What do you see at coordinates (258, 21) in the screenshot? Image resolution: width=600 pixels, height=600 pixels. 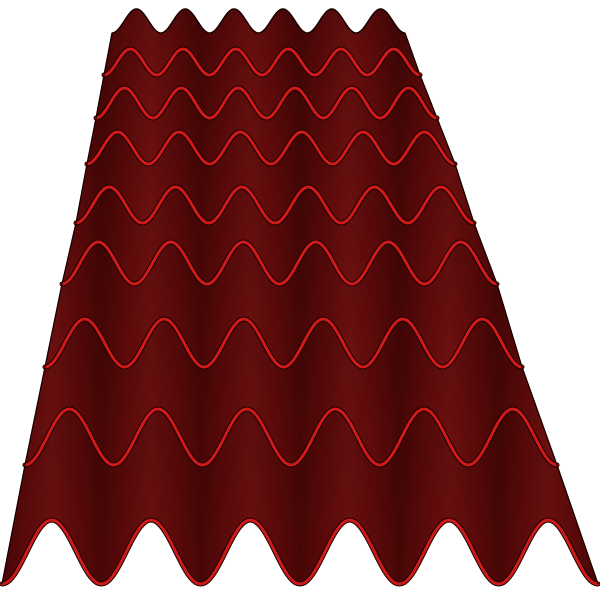 I see `sheet-top-edge` at bounding box center [258, 21].